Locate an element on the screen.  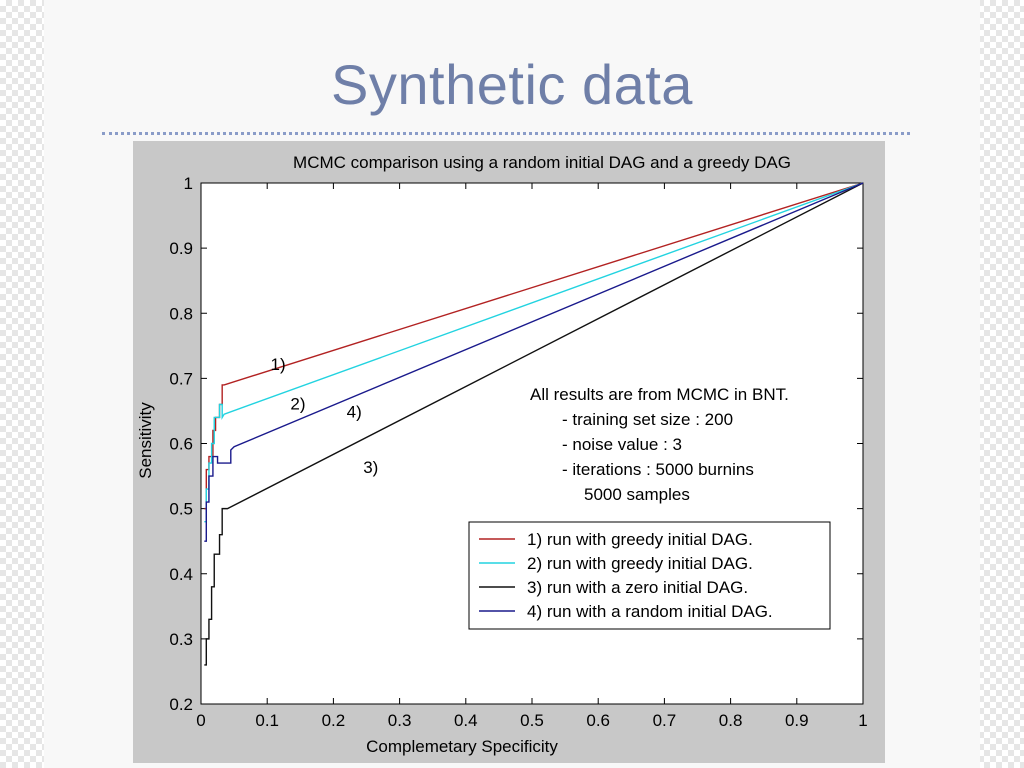
series-label: 2) is located at coordinates (297, 404).